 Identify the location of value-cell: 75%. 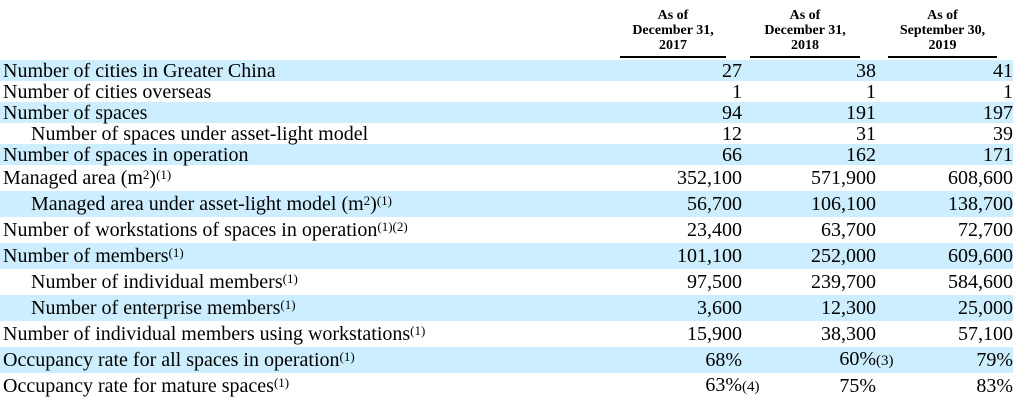
(809, 386).